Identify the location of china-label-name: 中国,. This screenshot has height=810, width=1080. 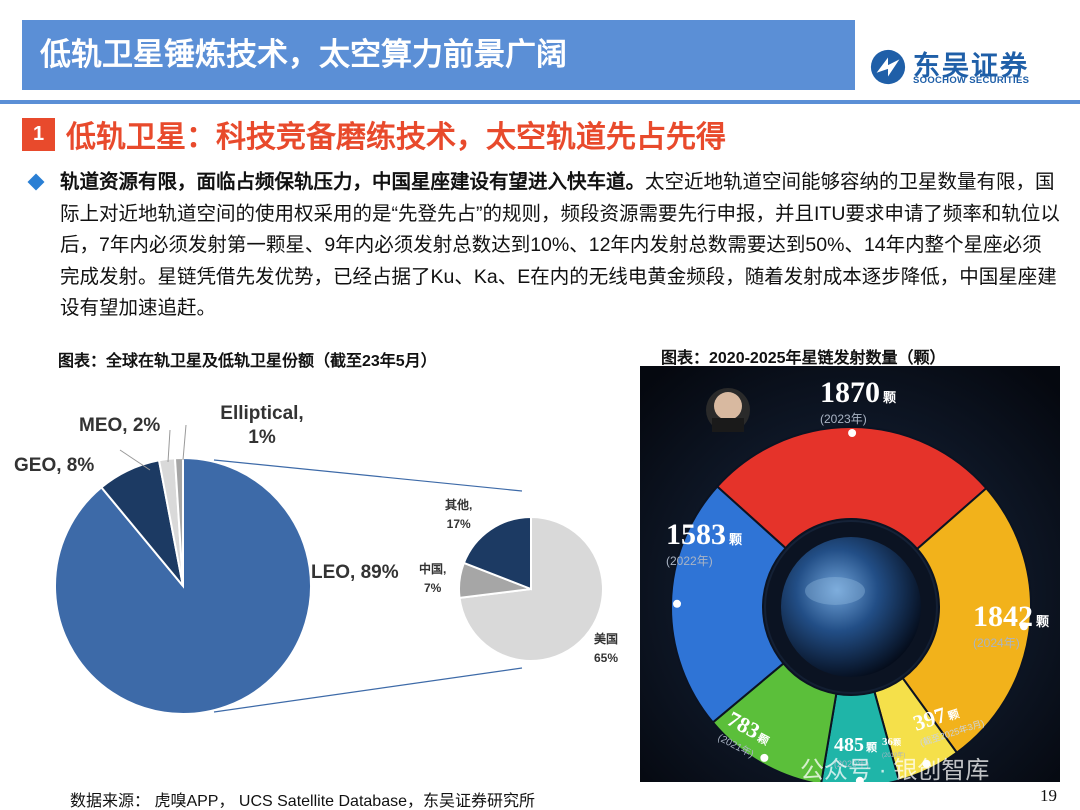
(433, 569).